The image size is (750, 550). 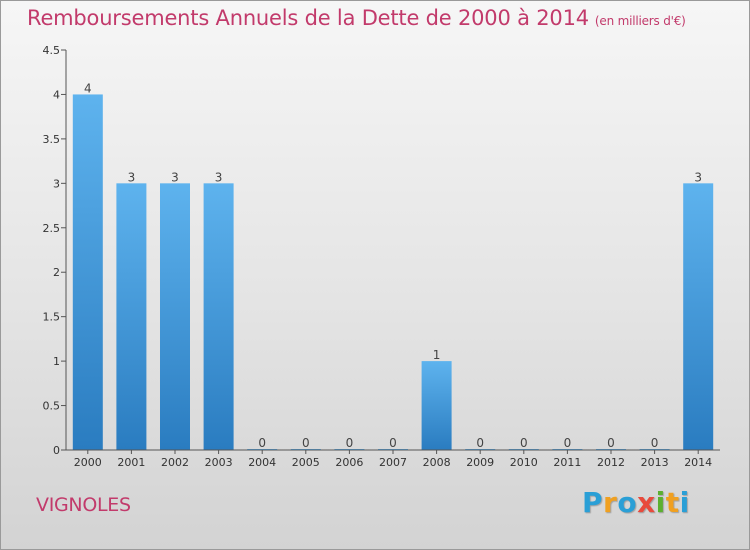 I want to click on logo-letter: t, so click(x=672, y=502).